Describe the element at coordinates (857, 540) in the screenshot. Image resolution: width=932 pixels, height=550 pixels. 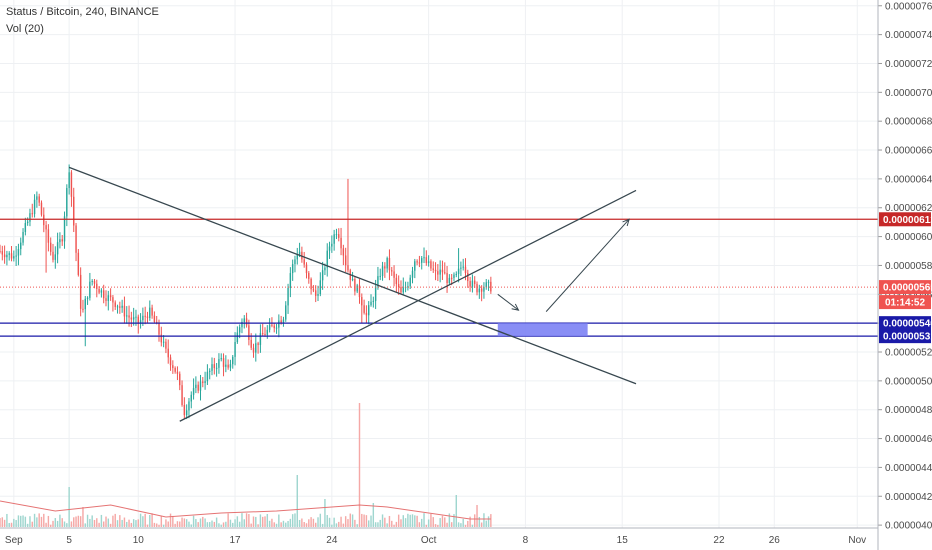
I see `time-tick-label: Nov` at that location.